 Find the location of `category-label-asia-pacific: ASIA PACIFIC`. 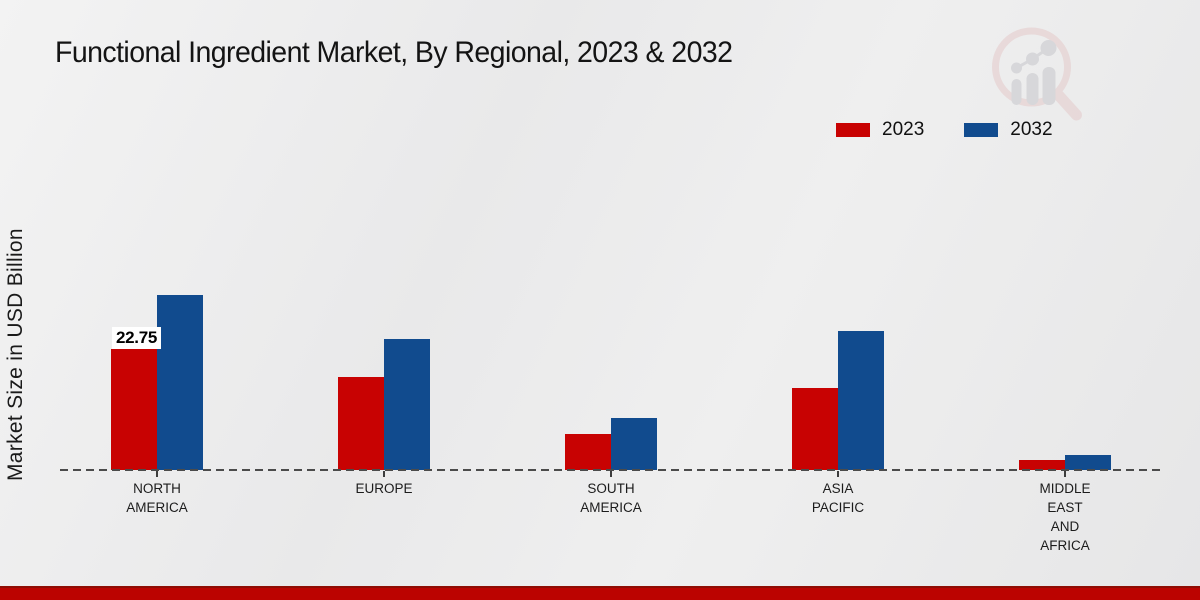

category-label-asia-pacific: ASIA PACIFIC is located at coordinates (838, 498).